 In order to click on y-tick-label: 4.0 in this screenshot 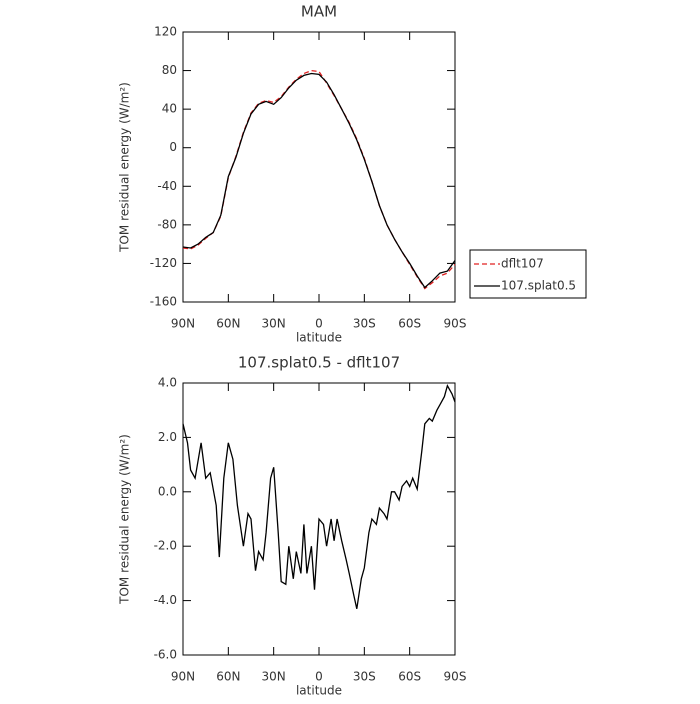, I will do `click(167, 383)`.